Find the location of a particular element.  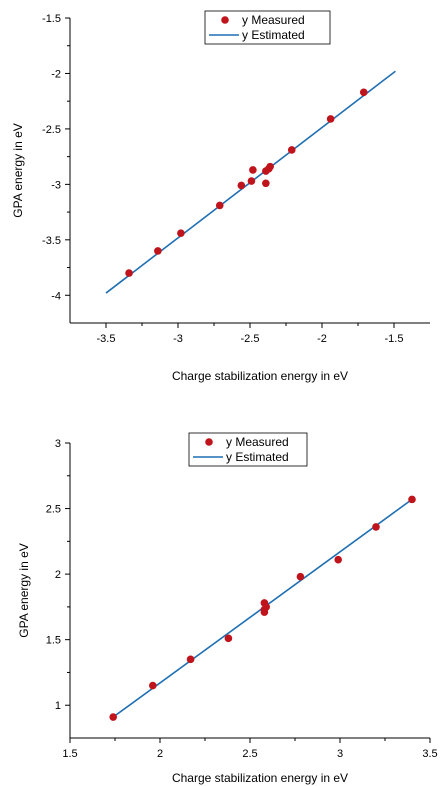

x-tick-label: -1.5 is located at coordinates (394, 339).